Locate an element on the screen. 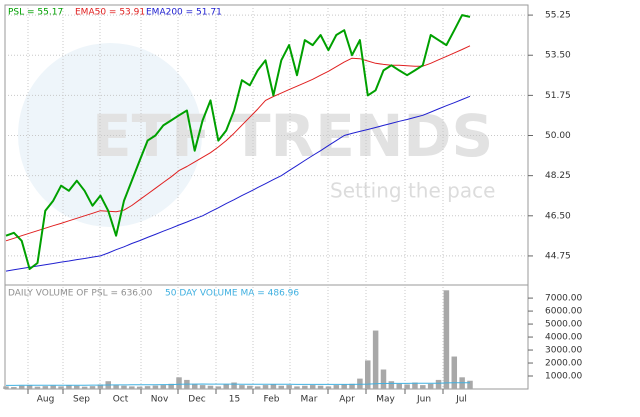  x-tick-label: May is located at coordinates (385, 400).